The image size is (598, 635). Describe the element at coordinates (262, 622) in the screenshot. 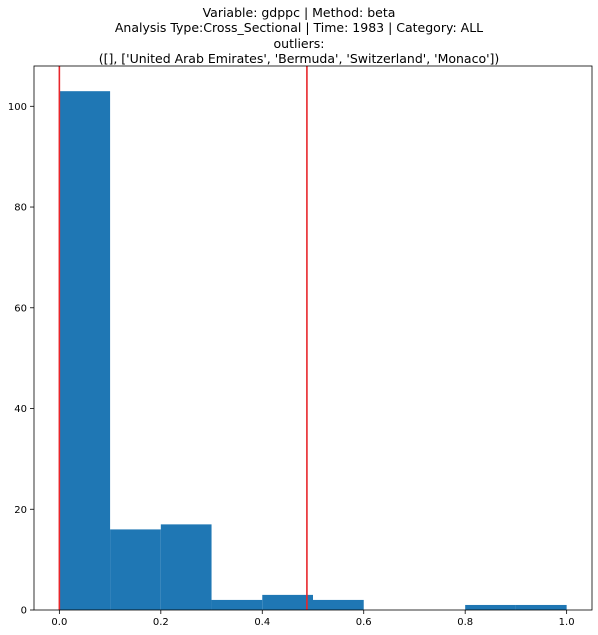

I see `x-tick-label-2: 0.4` at that location.